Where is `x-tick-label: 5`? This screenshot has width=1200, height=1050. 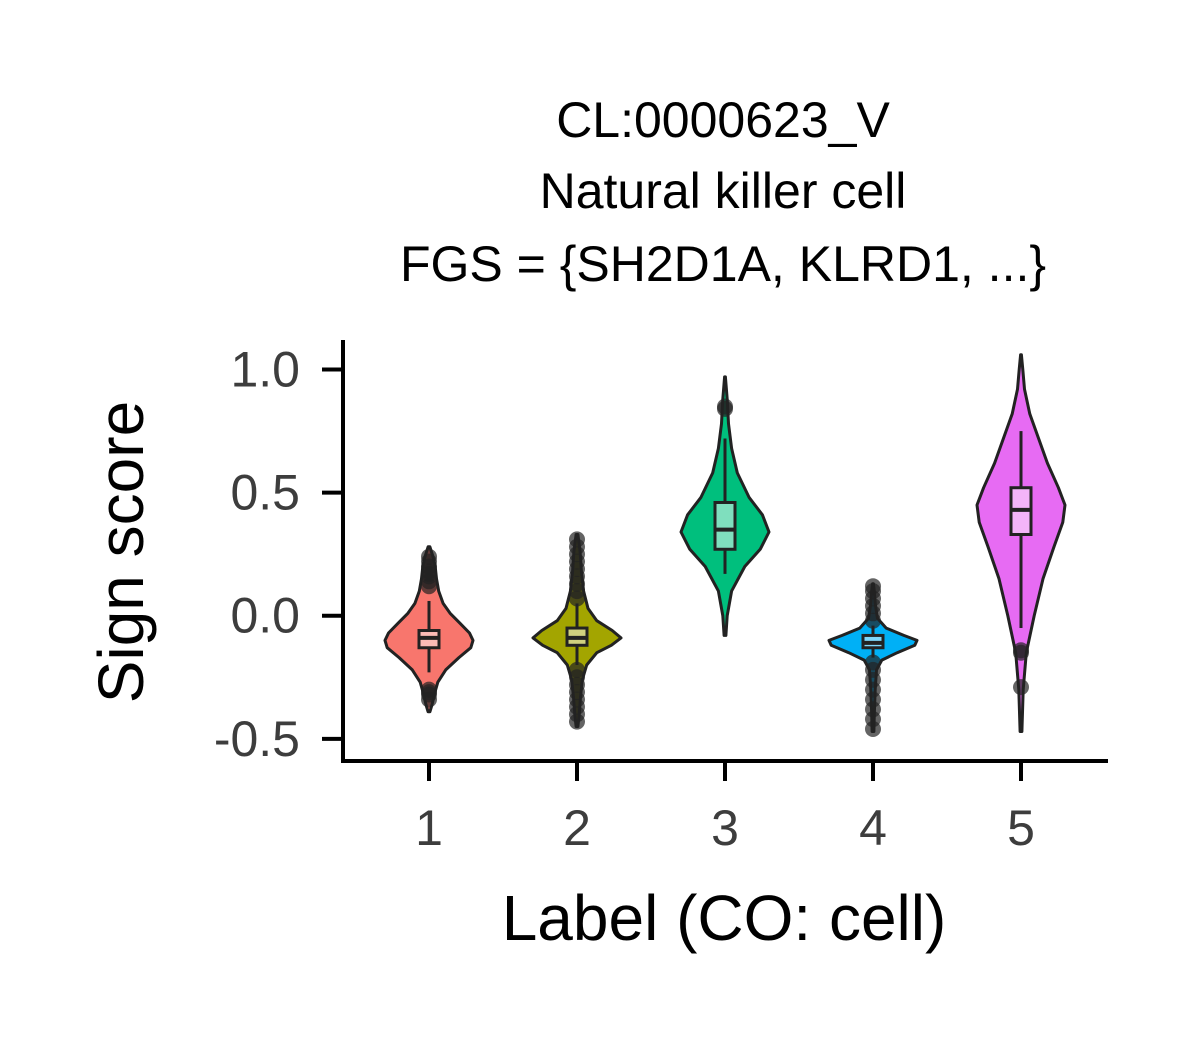 x-tick-label: 5 is located at coordinates (1021, 828).